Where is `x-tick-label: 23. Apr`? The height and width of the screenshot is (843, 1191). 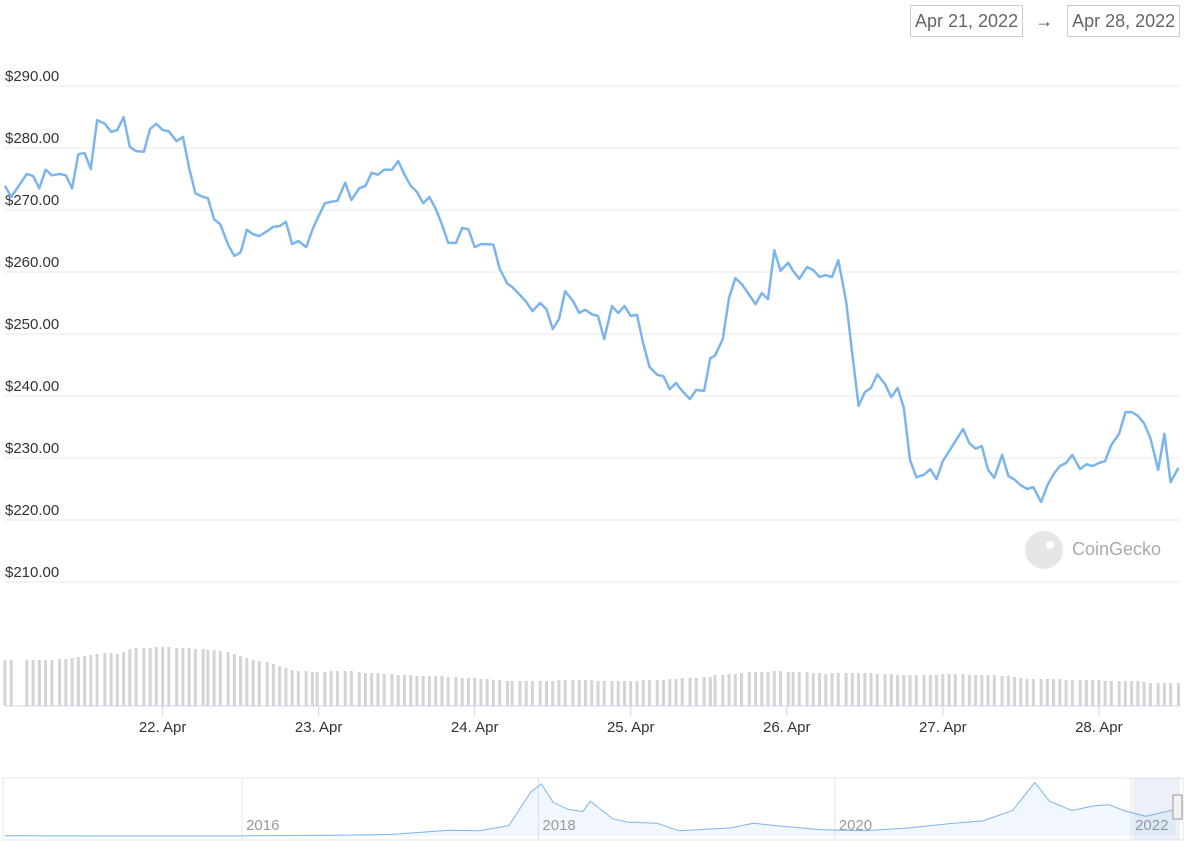
x-tick-label: 23. Apr is located at coordinates (319, 727).